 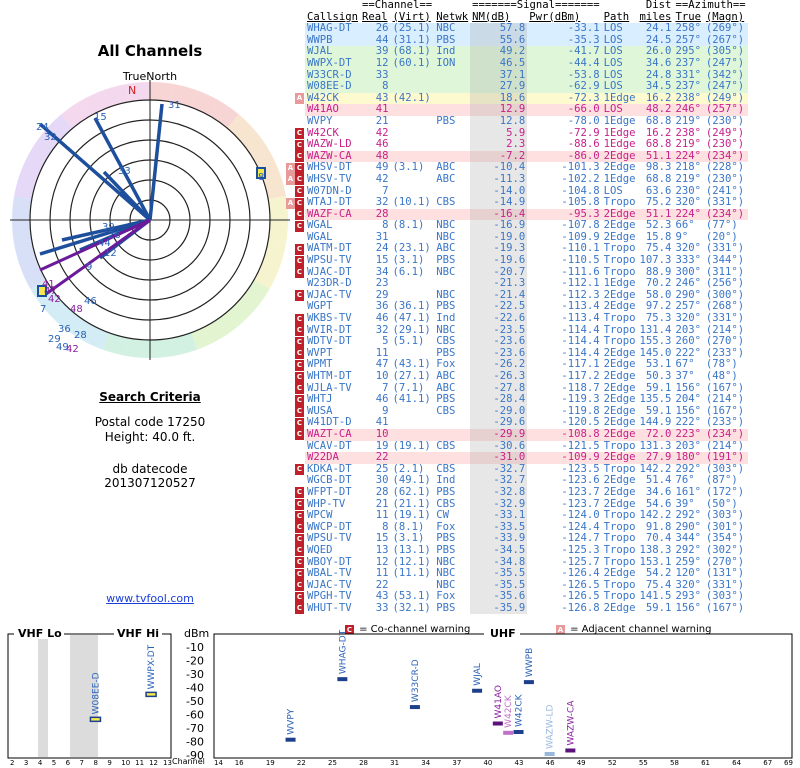 I want to click on cell-real: 8, so click(x=385, y=526).